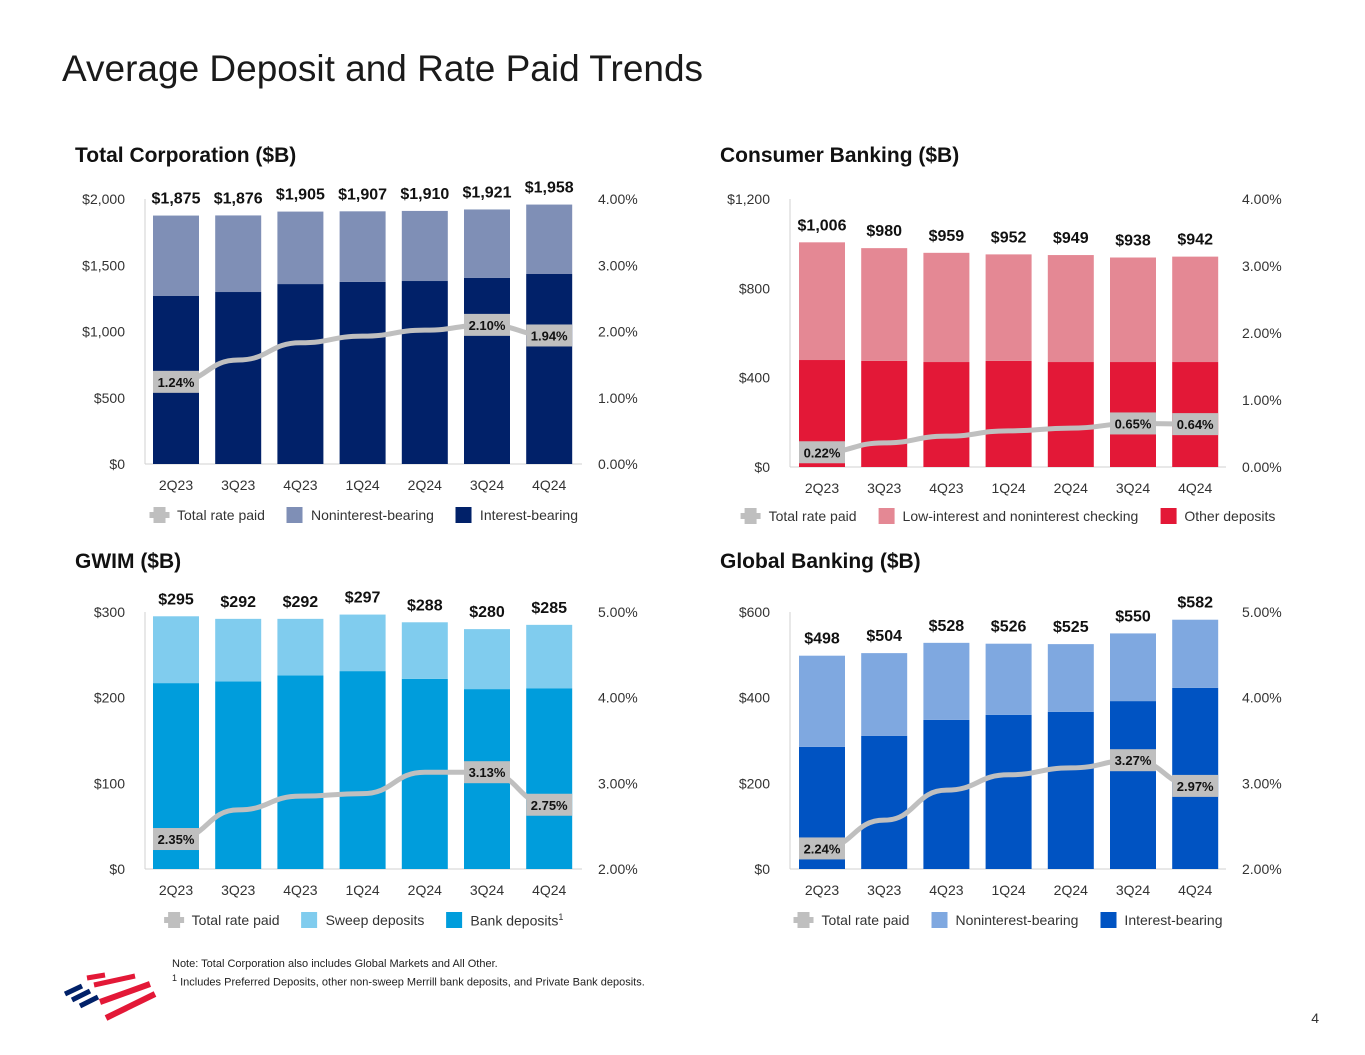 The width and height of the screenshot is (1365, 1055). Describe the element at coordinates (1195, 424) in the screenshot. I see `rate-label: 0.64%` at that location.